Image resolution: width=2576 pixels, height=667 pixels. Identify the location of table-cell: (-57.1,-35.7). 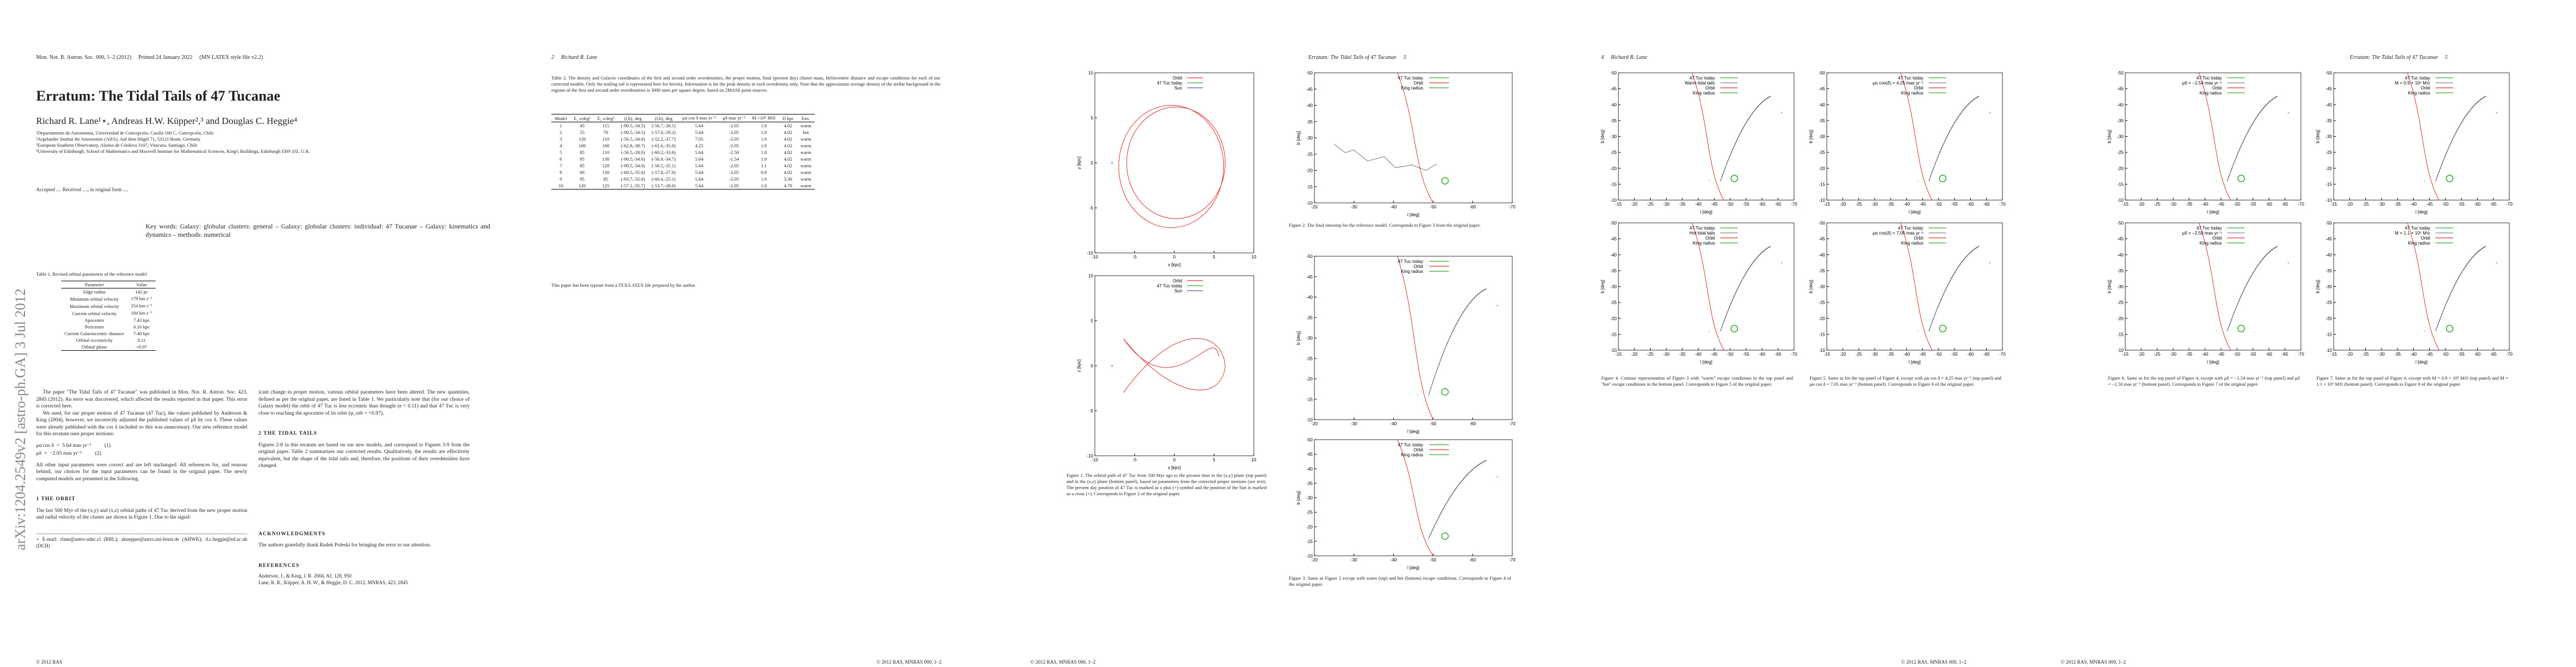
(633, 185).